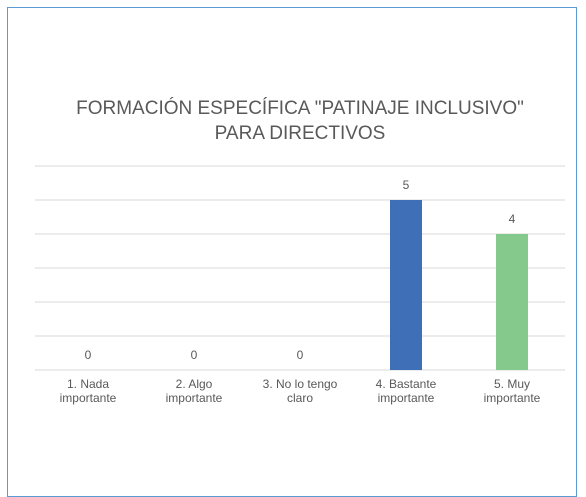 This screenshot has height=497, width=586. Describe the element at coordinates (512, 391) in the screenshot. I see `x-tick-label: 5. Muy importante` at that location.